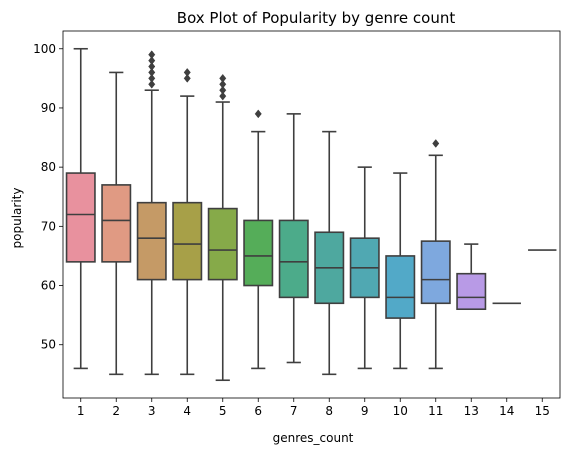 The width and height of the screenshot is (571, 455). What do you see at coordinates (506, 411) in the screenshot?
I see `x-tick-label: 14` at bounding box center [506, 411].